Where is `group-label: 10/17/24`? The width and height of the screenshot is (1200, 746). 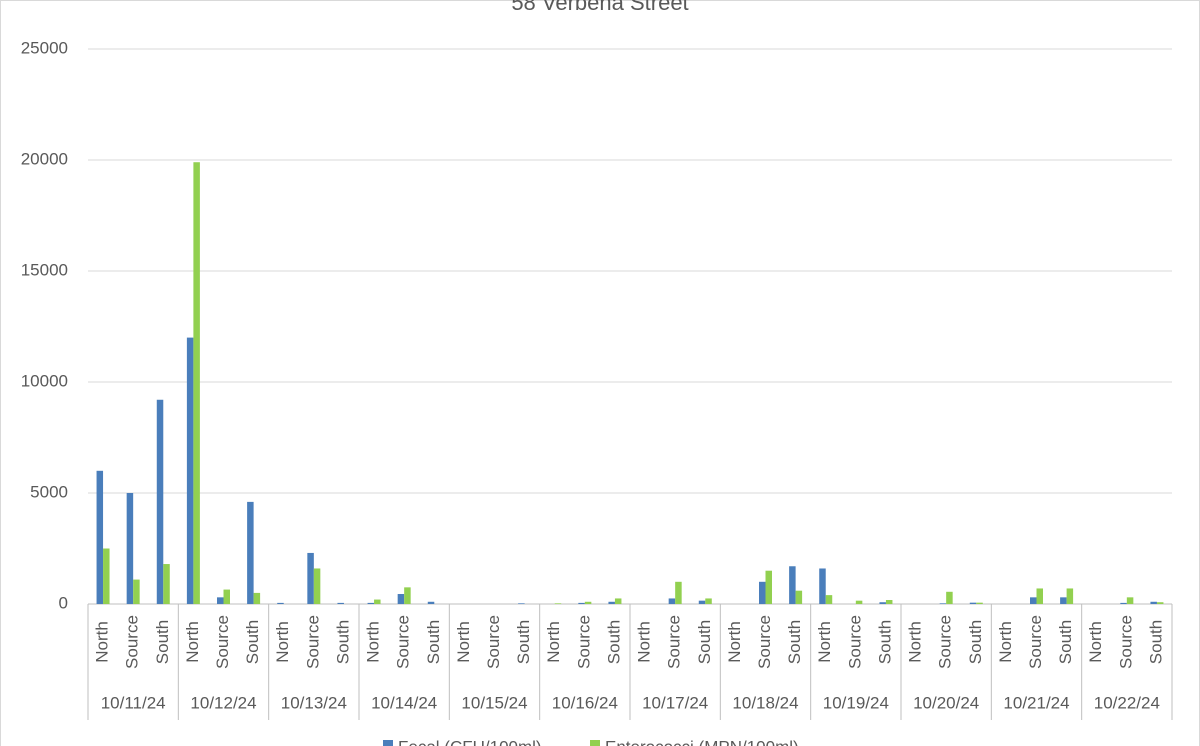 group-label: 10/17/24 is located at coordinates (675, 702).